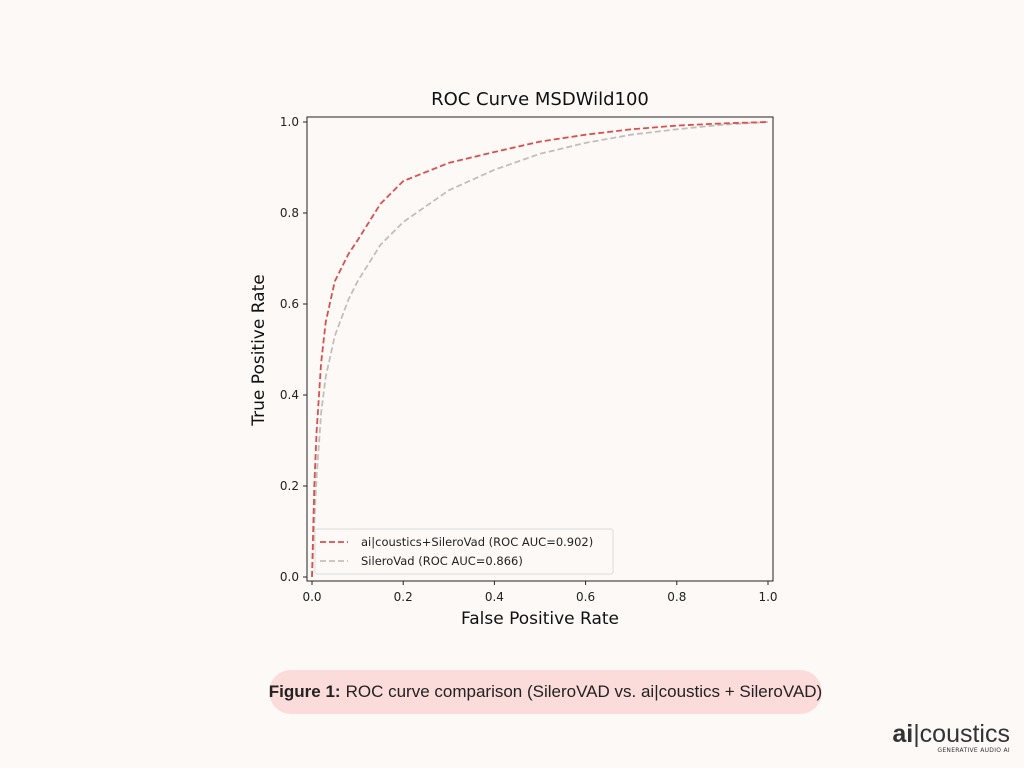  I want to click on aicoustics-logo: ai|coustics GENERATIVE AUDIO AI, so click(951, 737).